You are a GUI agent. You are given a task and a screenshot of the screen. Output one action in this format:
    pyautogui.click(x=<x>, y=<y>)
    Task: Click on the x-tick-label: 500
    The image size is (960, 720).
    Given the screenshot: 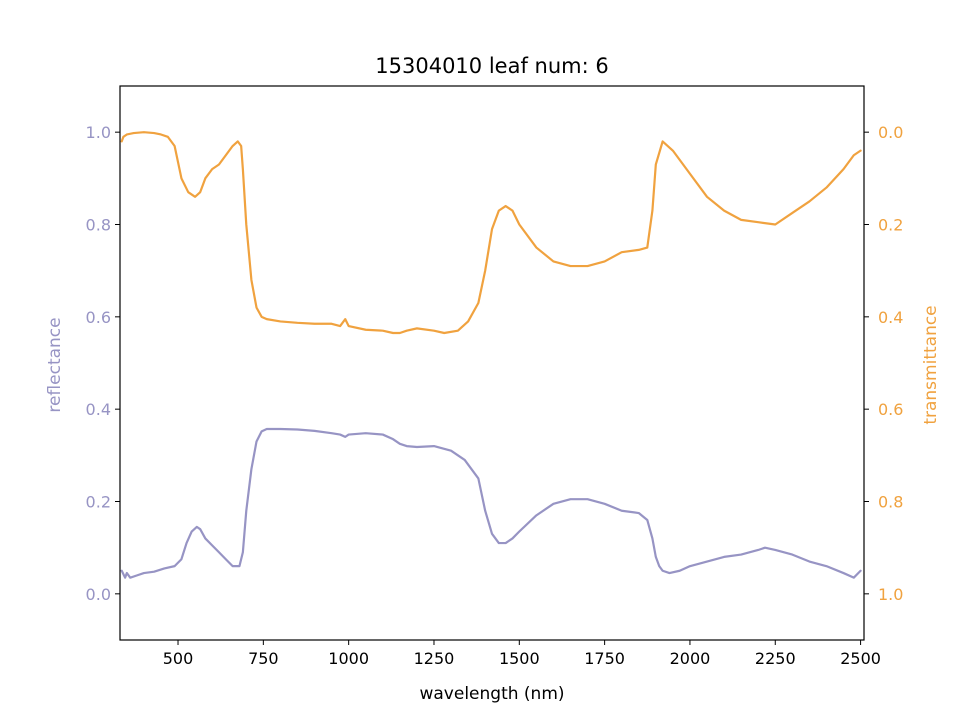 What is the action you would take?
    pyautogui.click(x=178, y=658)
    